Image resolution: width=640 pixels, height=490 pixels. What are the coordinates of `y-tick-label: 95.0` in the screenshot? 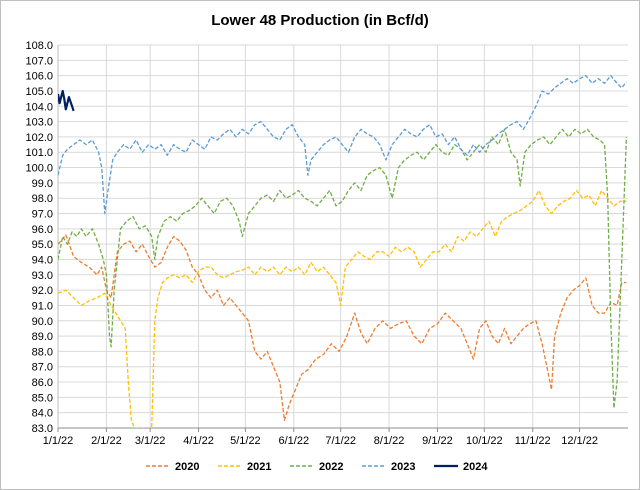 It's located at (42, 245).